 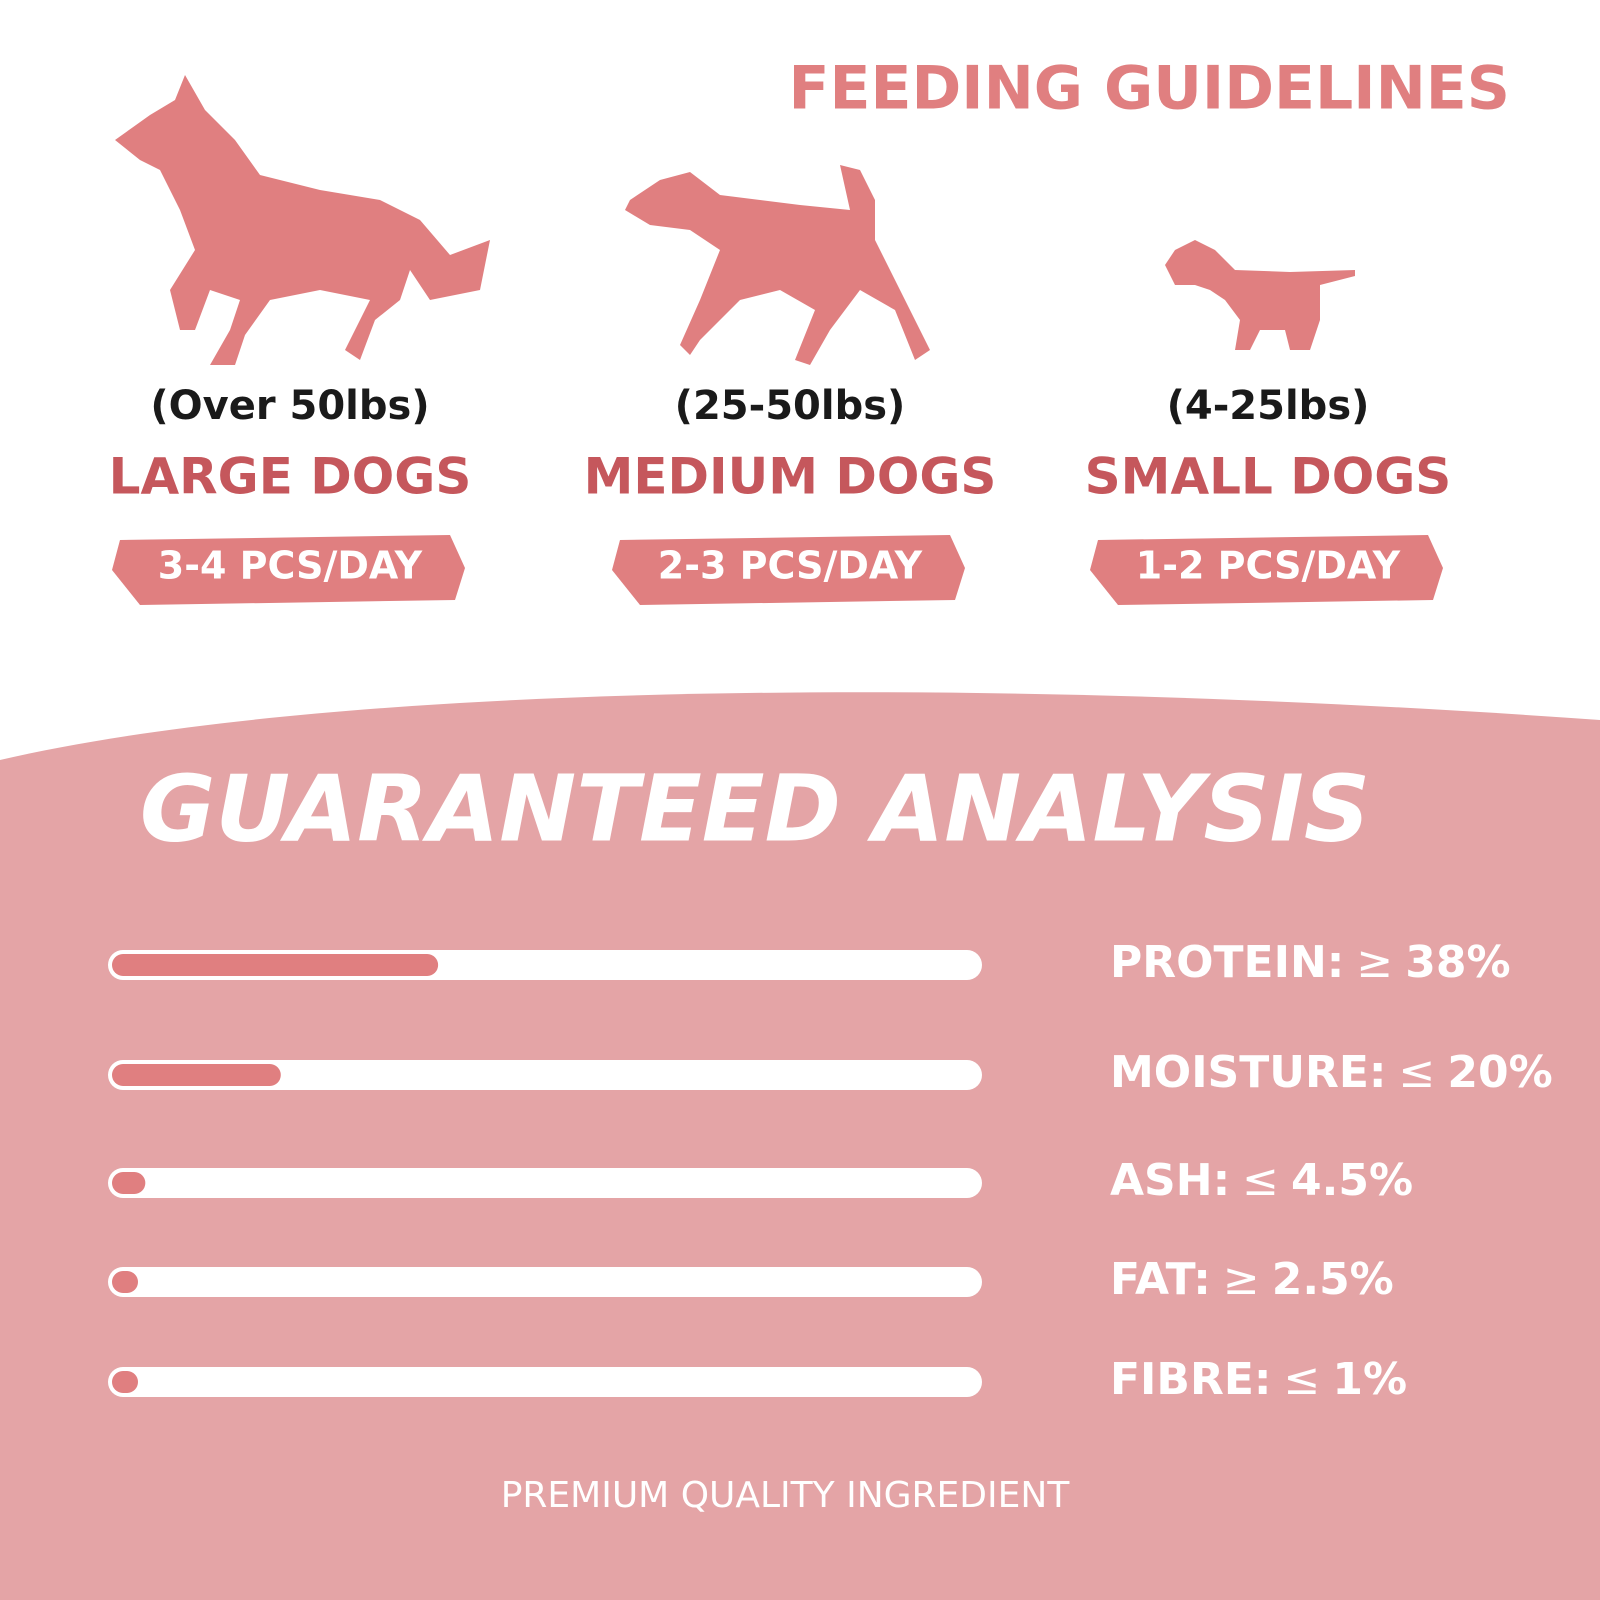 I want to click on nutrient-name: MOISTURE:, so click(x=1248, y=1072).